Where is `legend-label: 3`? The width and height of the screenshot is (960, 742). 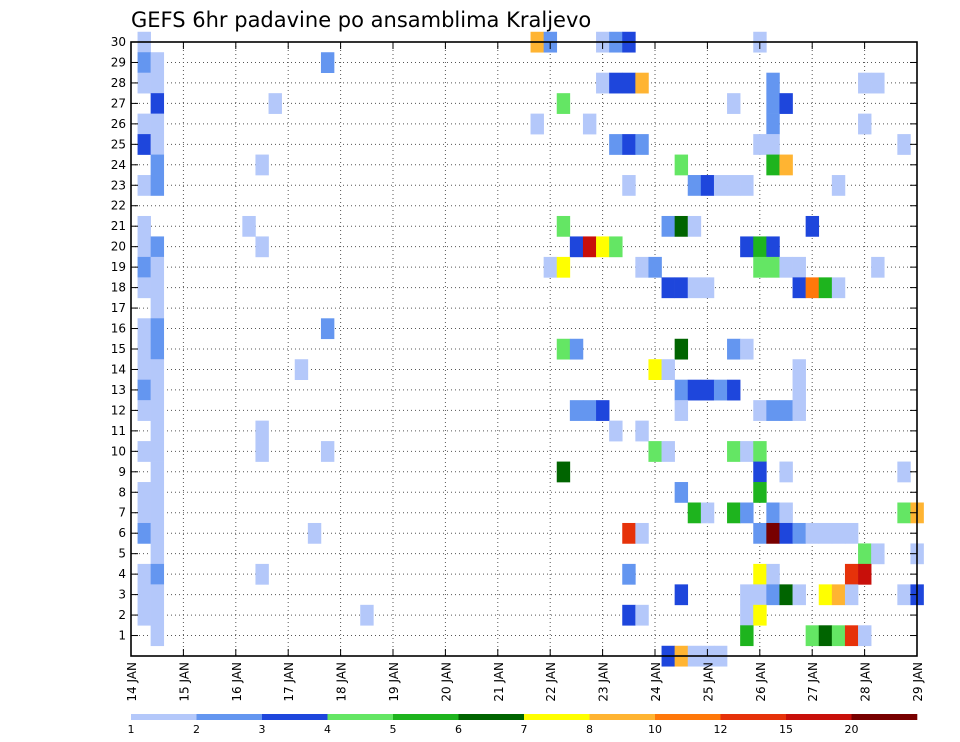
legend-label: 3 is located at coordinates (262, 729).